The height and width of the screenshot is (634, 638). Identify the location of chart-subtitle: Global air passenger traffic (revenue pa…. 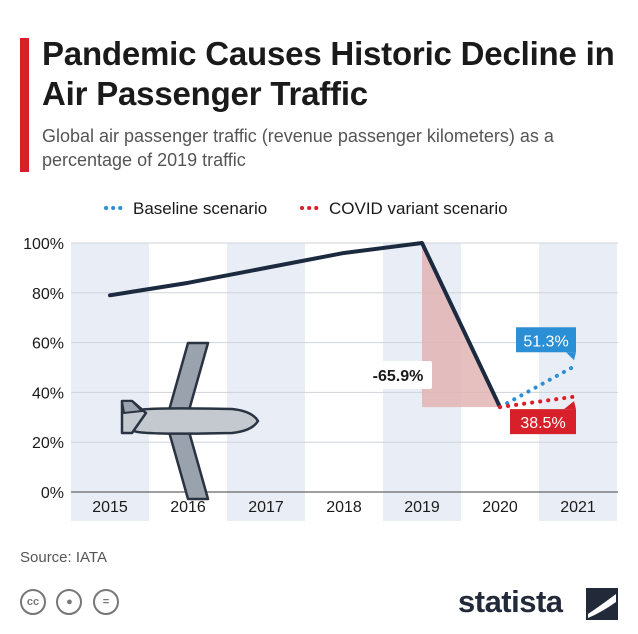
(298, 148).